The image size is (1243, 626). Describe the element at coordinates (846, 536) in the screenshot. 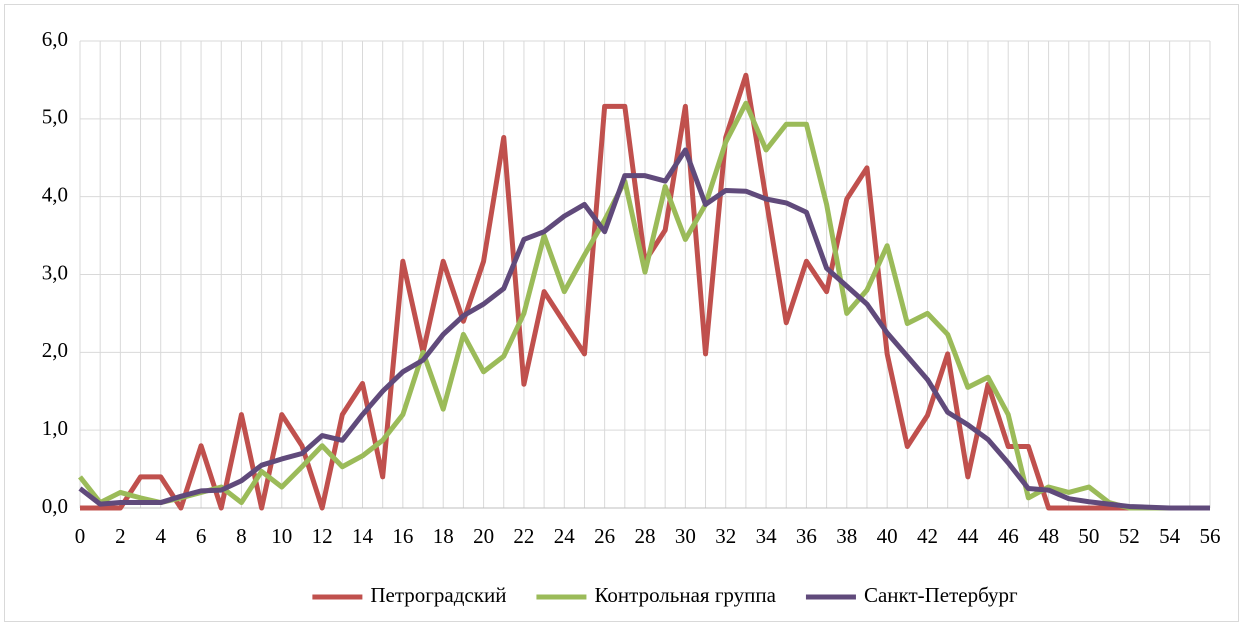

I see `x-tick-label: 38` at that location.